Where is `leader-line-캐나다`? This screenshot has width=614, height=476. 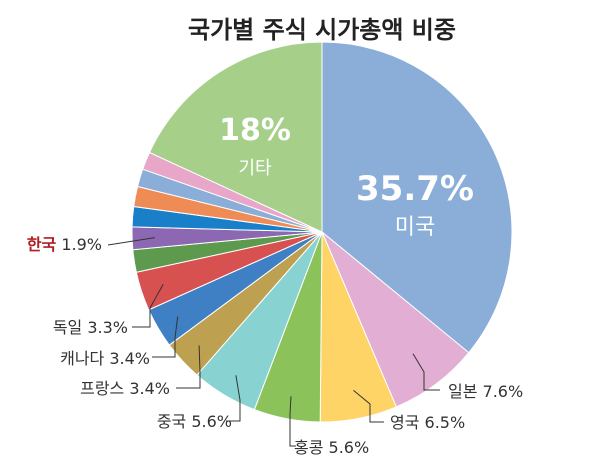
leader-line-캐나다 is located at coordinates (165, 337).